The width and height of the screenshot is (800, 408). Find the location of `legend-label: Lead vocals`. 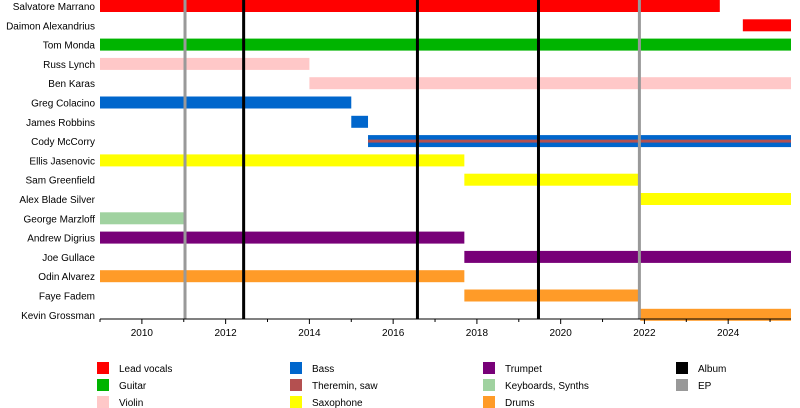

legend-label: Lead vocals is located at coordinates (145, 369).